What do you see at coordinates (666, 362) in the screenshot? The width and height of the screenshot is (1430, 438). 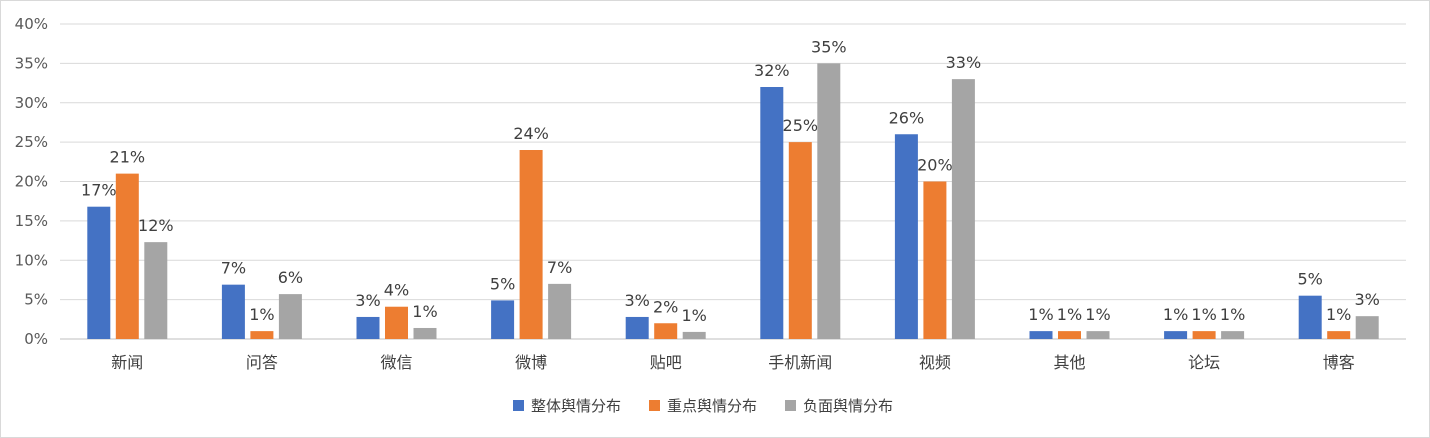 I see `x-category-label: 贴吧` at bounding box center [666, 362].